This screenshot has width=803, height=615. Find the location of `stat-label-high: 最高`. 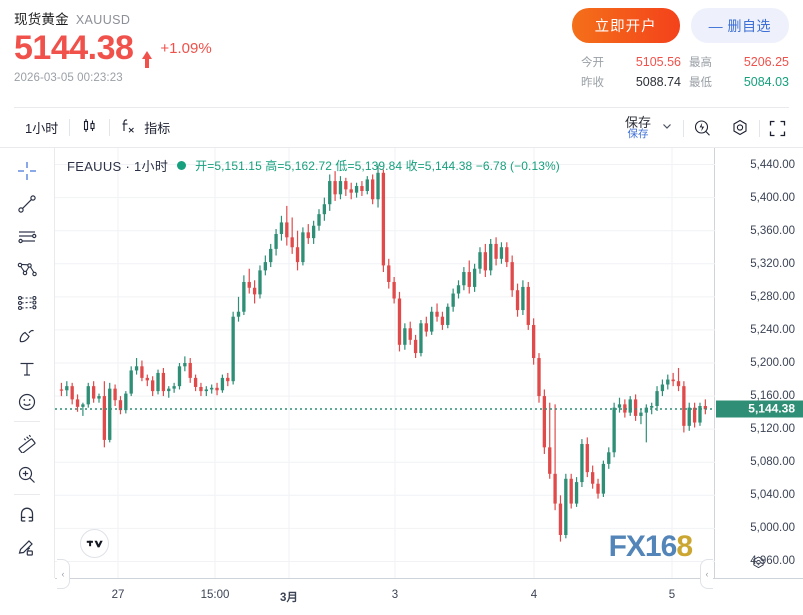

stat-label-high: 最高 is located at coordinates (700, 63).